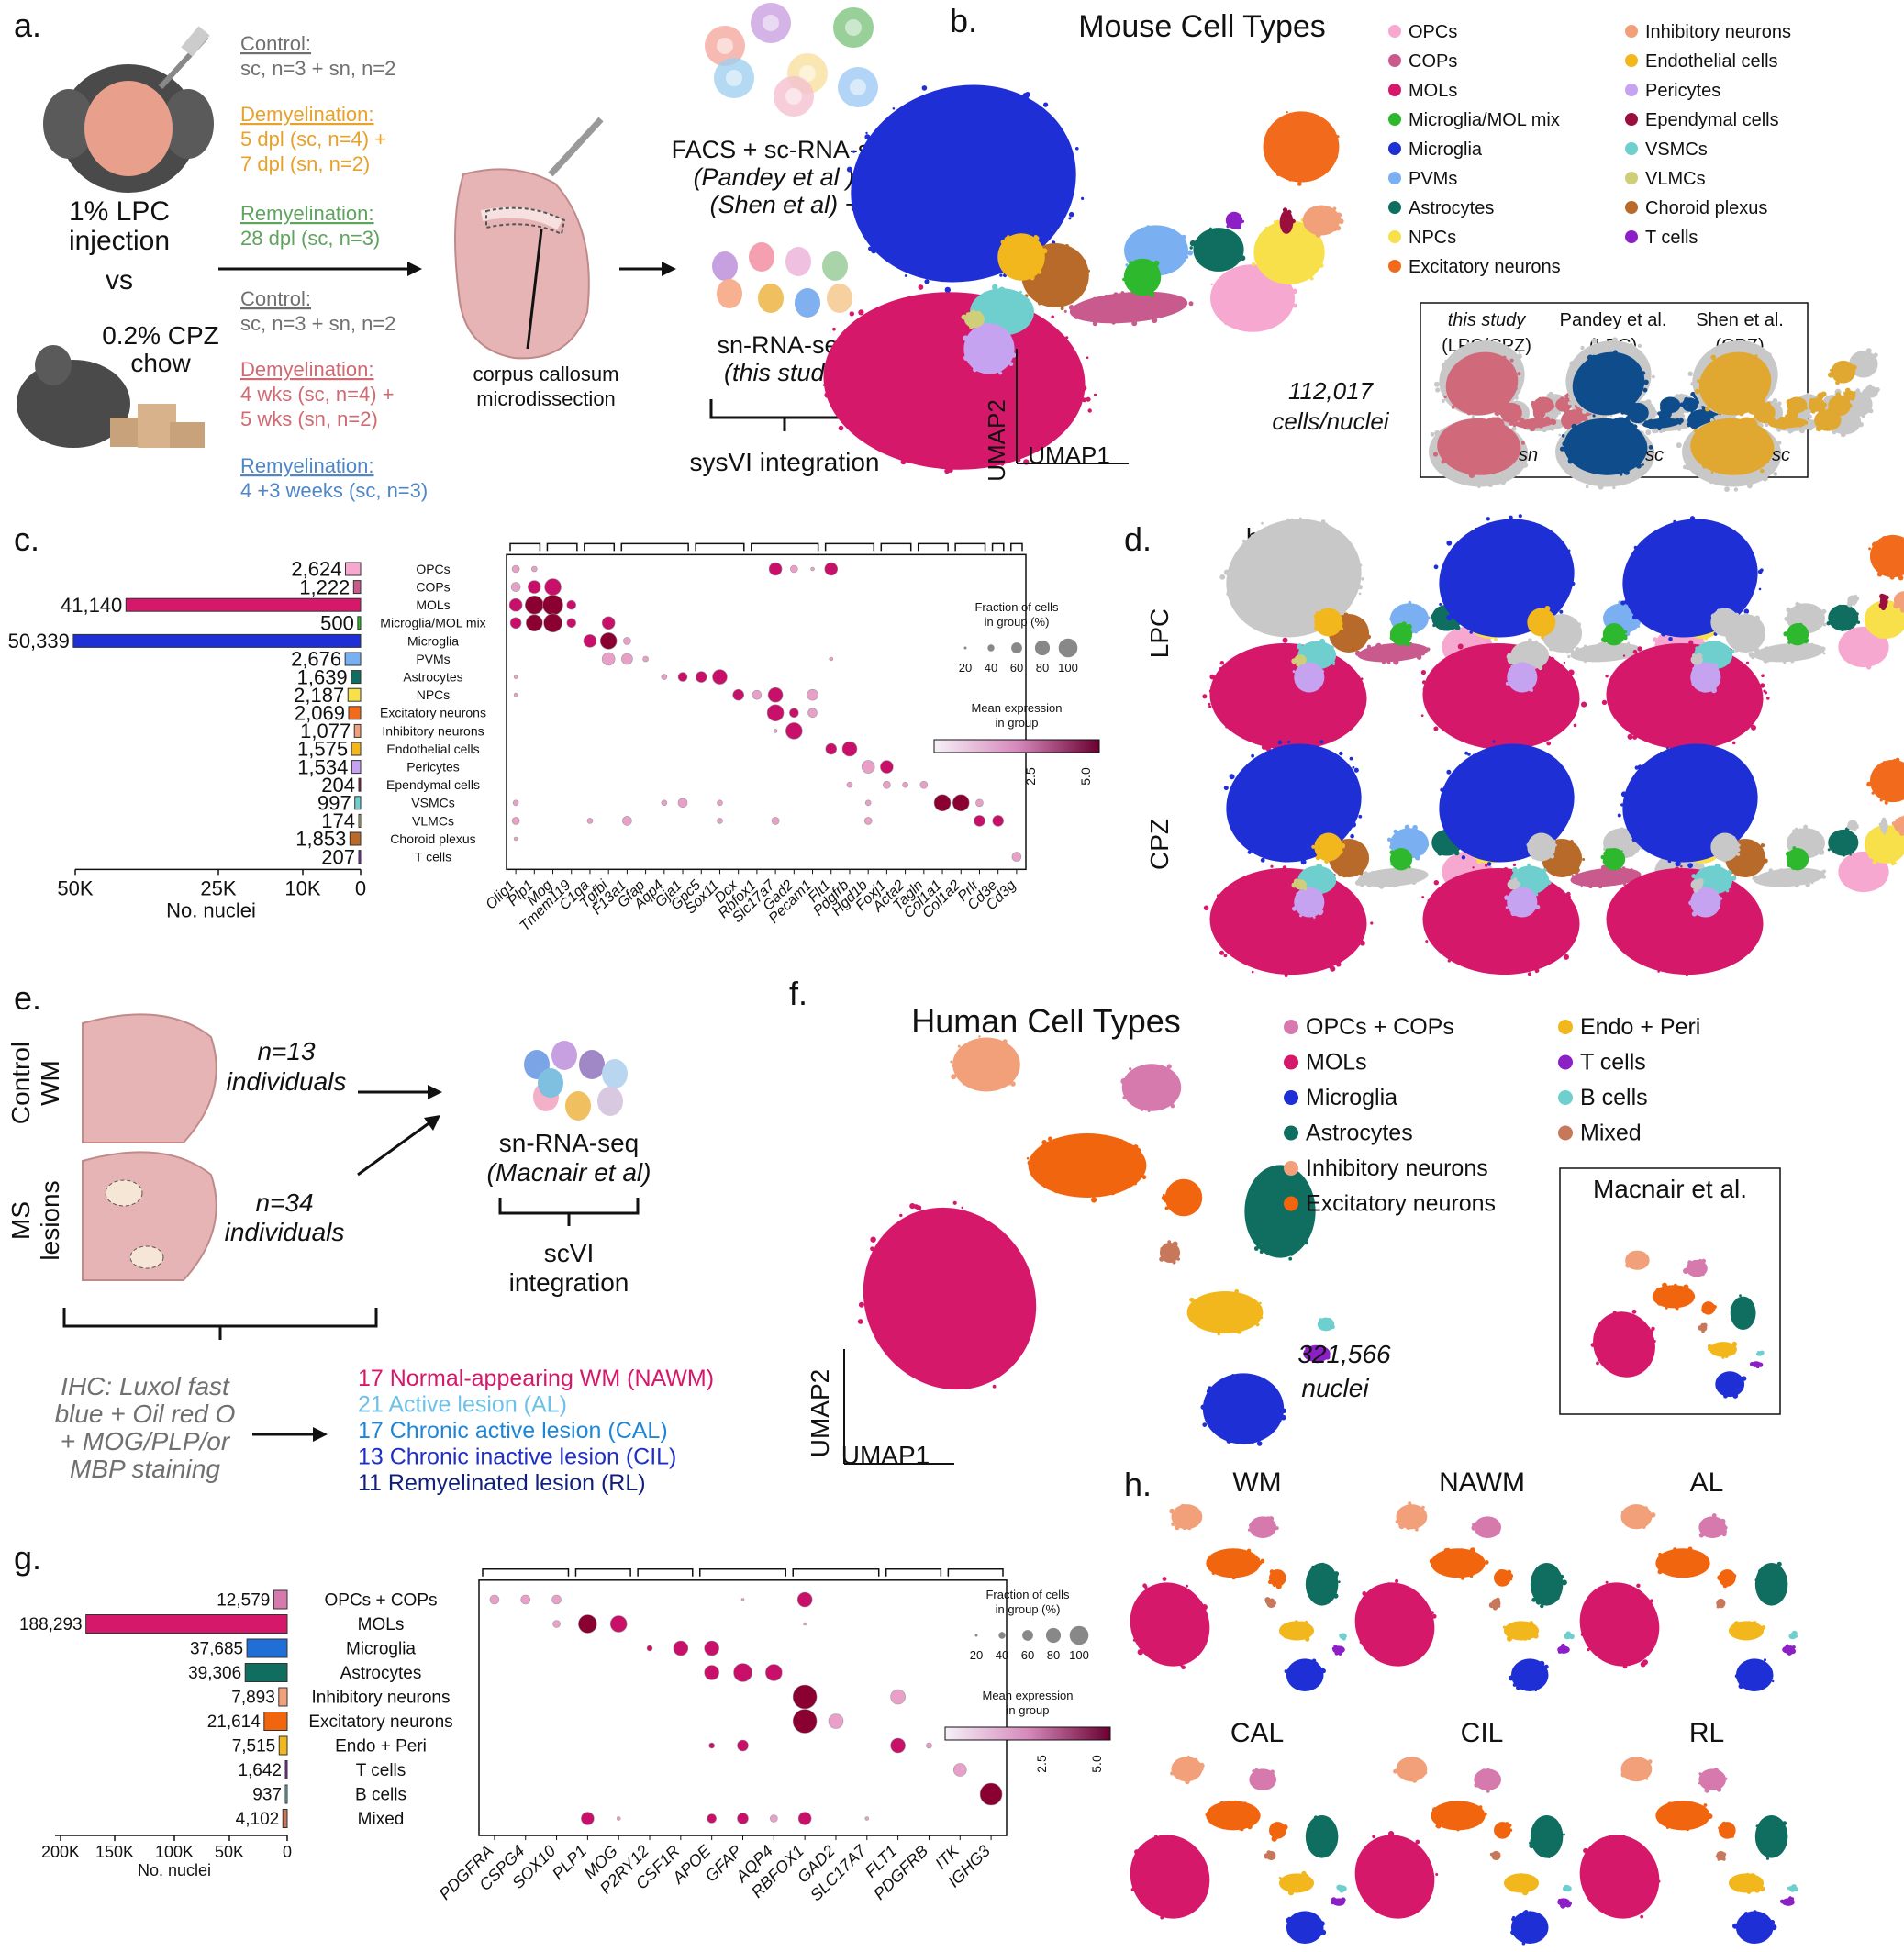 The image size is (1904, 1952). Describe the element at coordinates (569, 1282) in the screenshot. I see `integ-label: integration` at that location.